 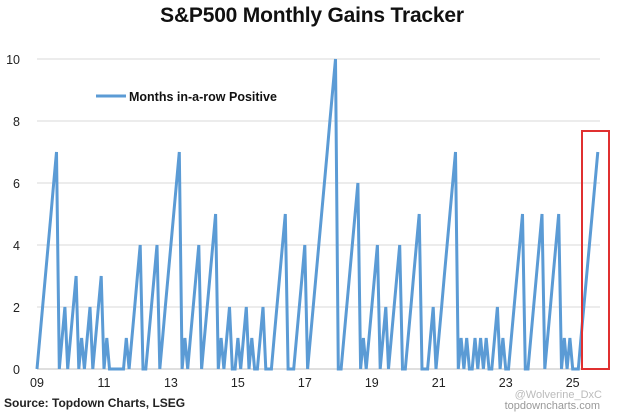 What do you see at coordinates (595, 250) in the screenshot?
I see `highlight-box` at bounding box center [595, 250].